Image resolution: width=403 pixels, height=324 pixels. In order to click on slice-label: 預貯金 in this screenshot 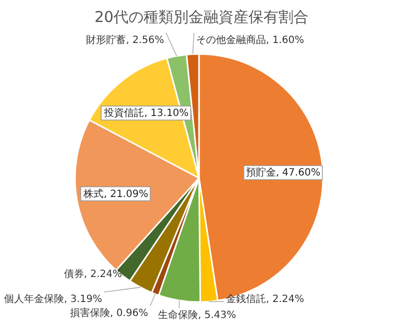, I will do `click(261, 172)`.